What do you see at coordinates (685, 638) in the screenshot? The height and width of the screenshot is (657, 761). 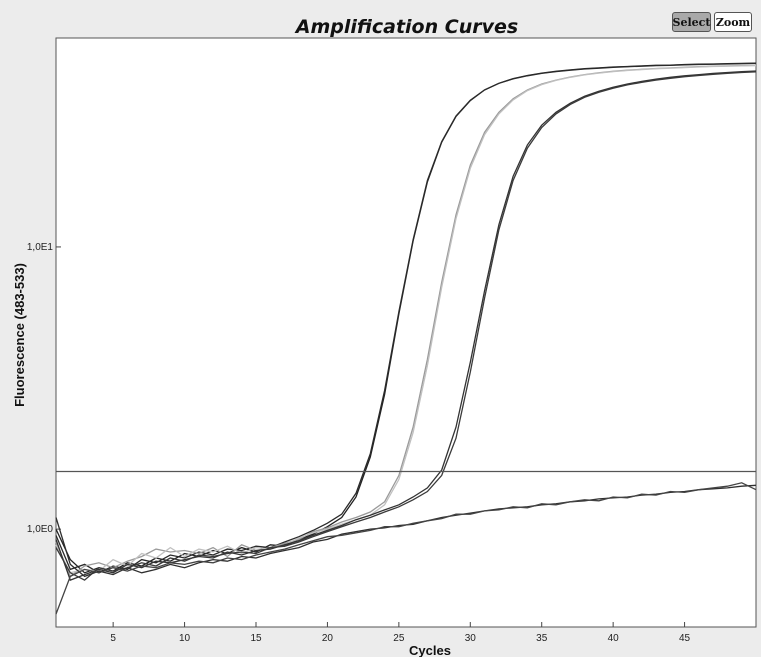 I see `x-tick-label: 45` at bounding box center [685, 638].